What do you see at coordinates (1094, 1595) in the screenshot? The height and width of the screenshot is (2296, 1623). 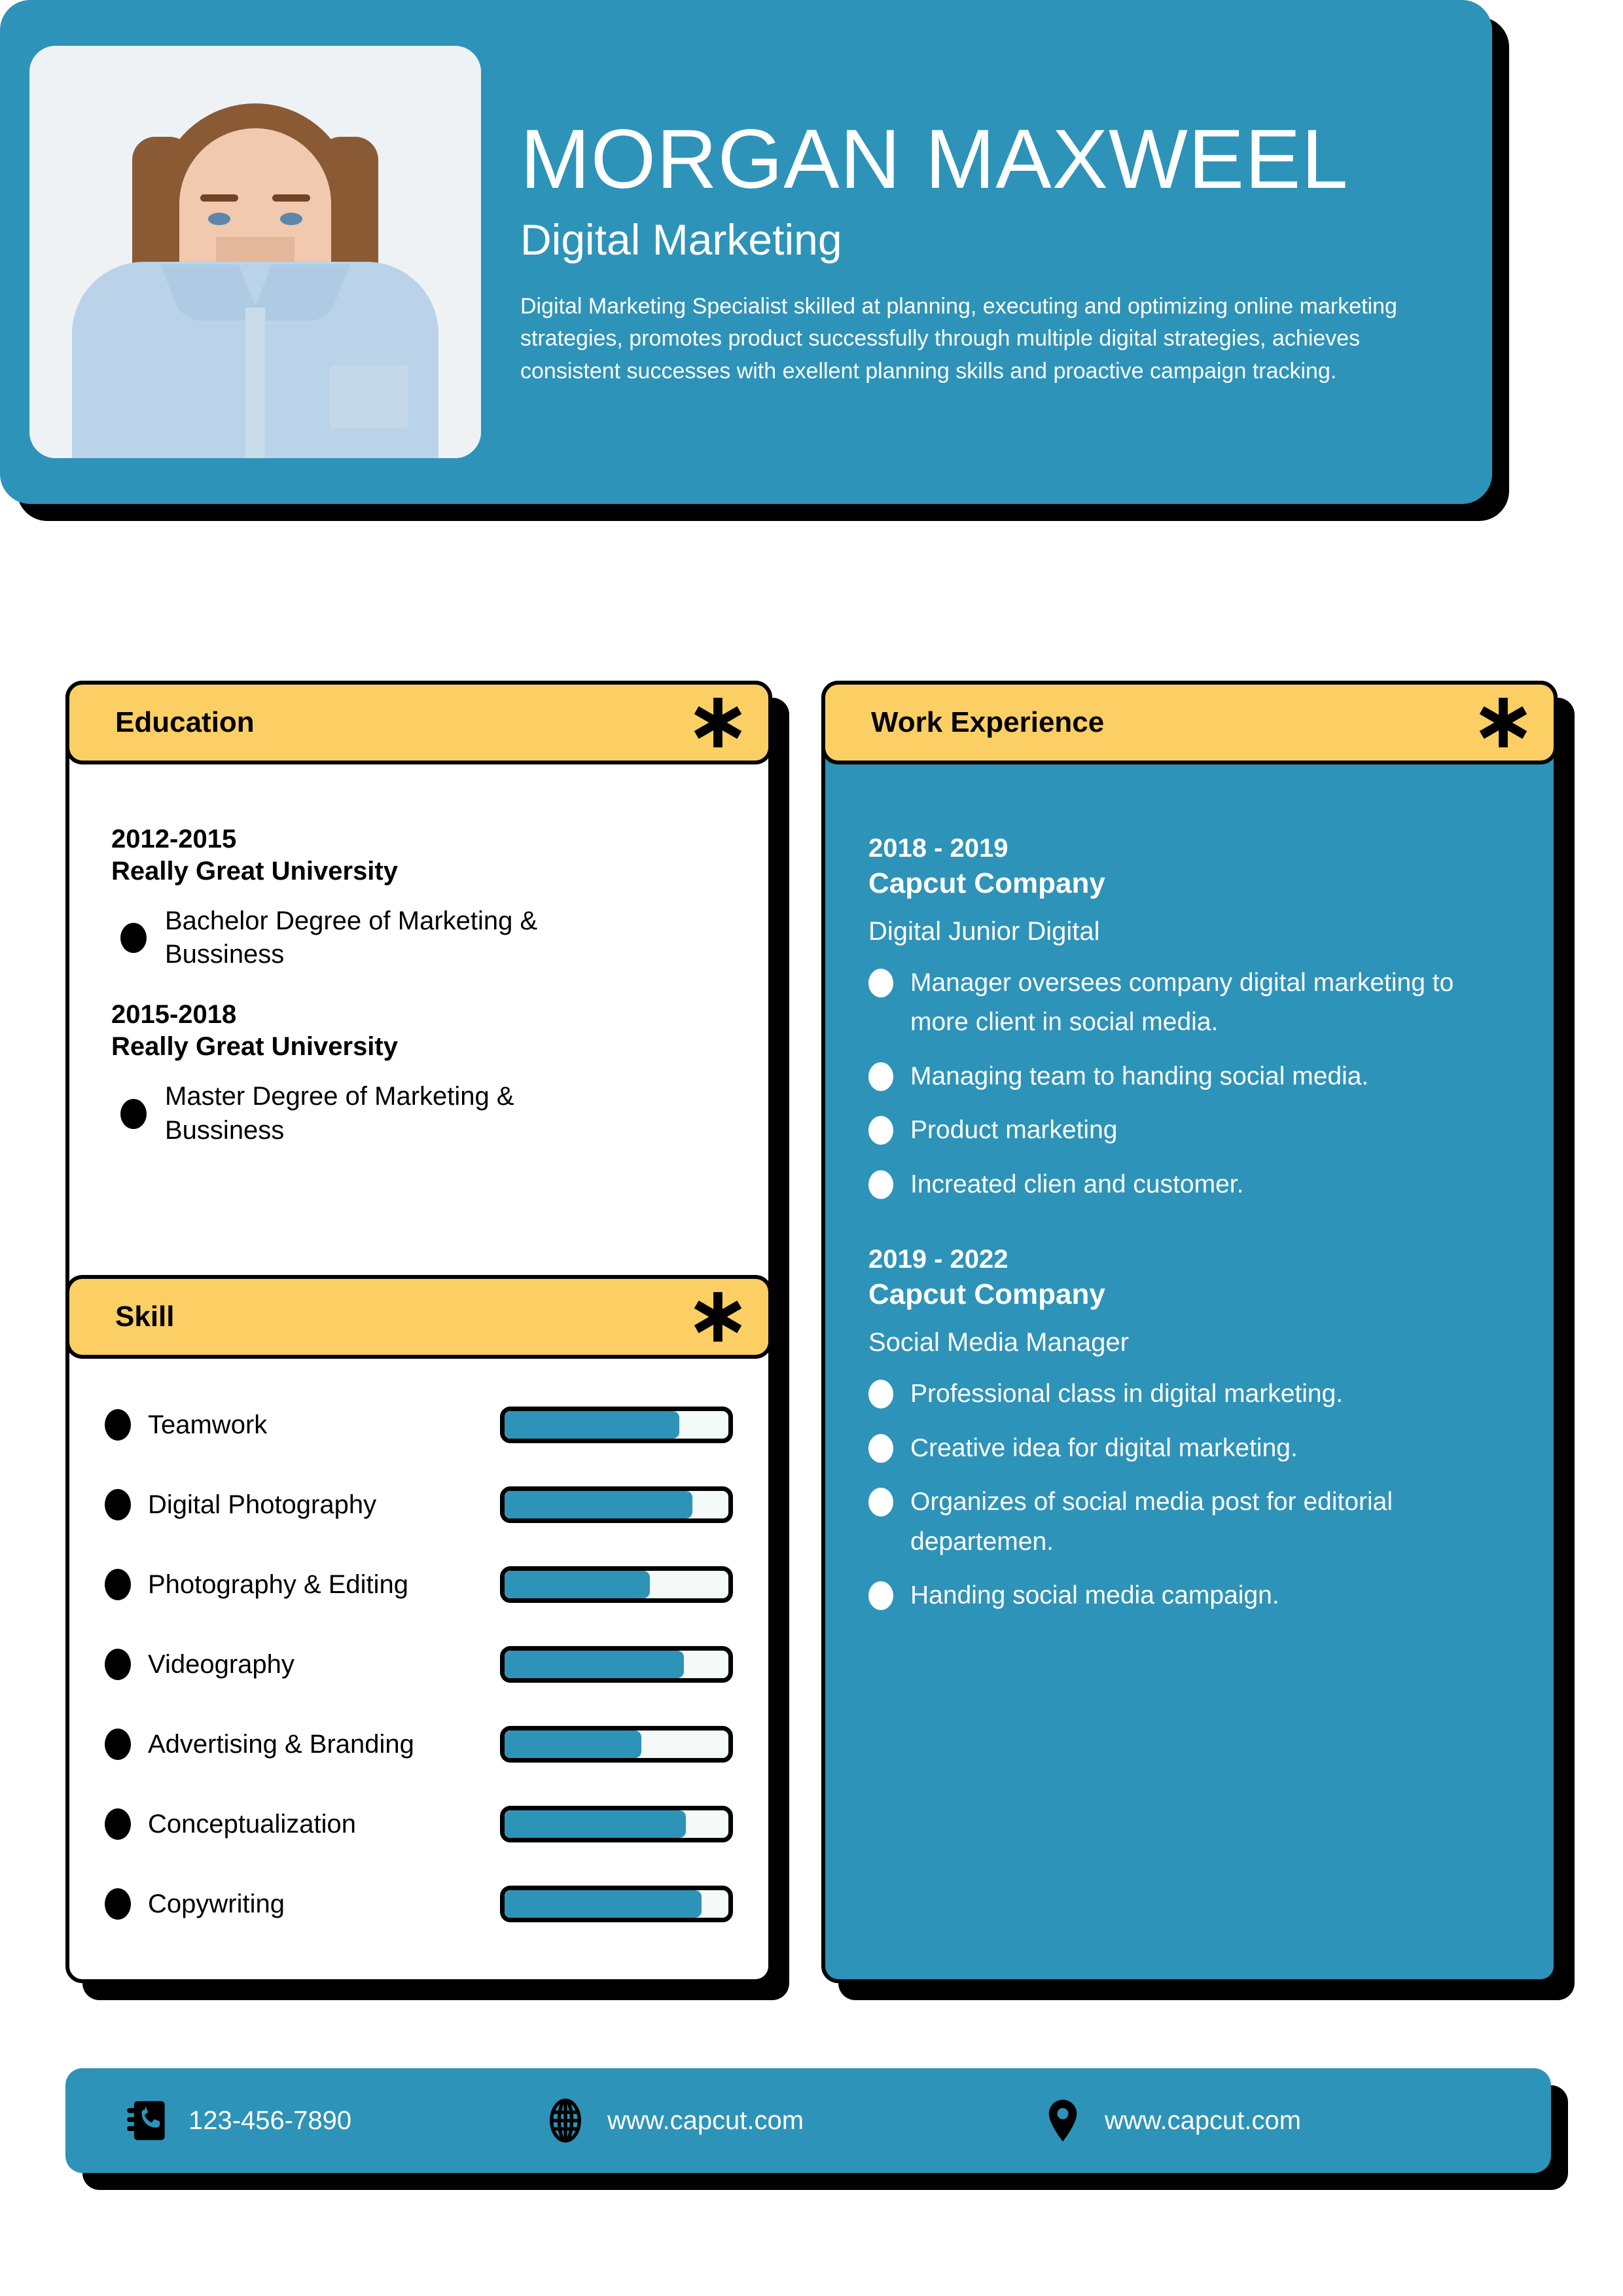 I see `work-bullet-text: Handing social media campaign.` at bounding box center [1094, 1595].